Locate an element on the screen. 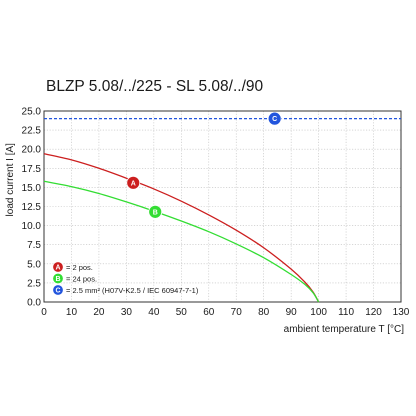  x-tick-label: 80 is located at coordinates (264, 312).